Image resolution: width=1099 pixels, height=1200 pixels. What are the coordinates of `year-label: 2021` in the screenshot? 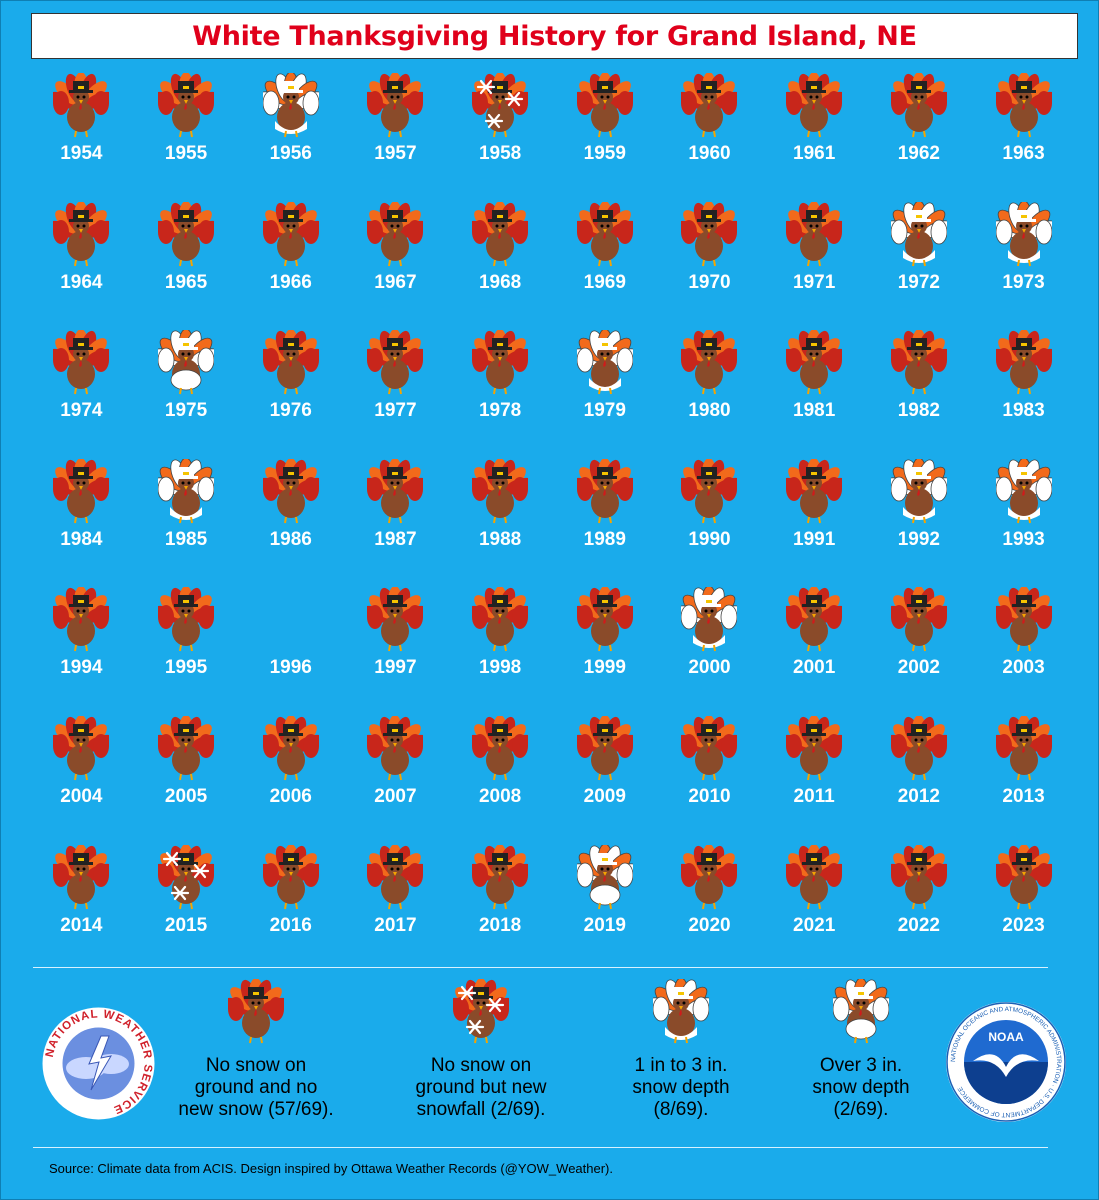 It's located at (814, 925).